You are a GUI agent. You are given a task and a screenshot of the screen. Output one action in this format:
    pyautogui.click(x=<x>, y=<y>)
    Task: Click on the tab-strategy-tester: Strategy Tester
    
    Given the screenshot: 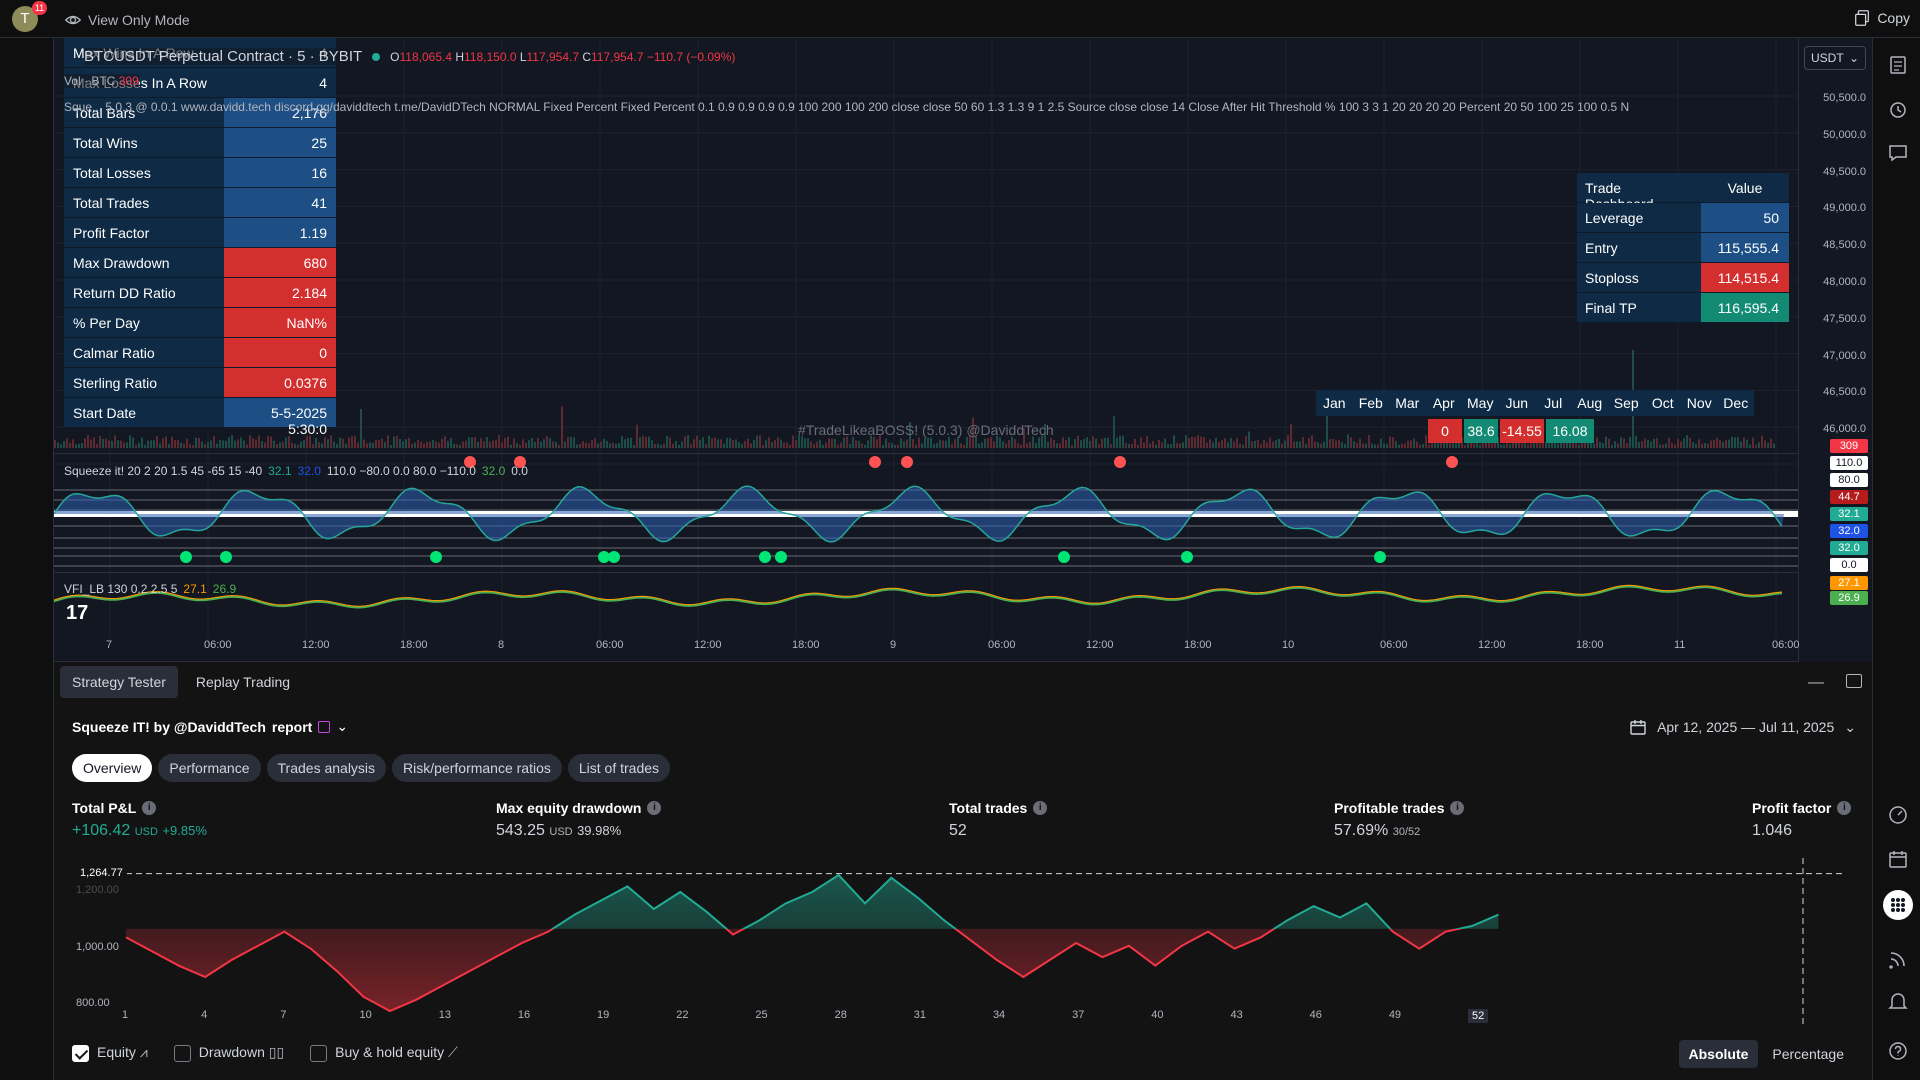 What is the action you would take?
    pyautogui.click(x=119, y=682)
    